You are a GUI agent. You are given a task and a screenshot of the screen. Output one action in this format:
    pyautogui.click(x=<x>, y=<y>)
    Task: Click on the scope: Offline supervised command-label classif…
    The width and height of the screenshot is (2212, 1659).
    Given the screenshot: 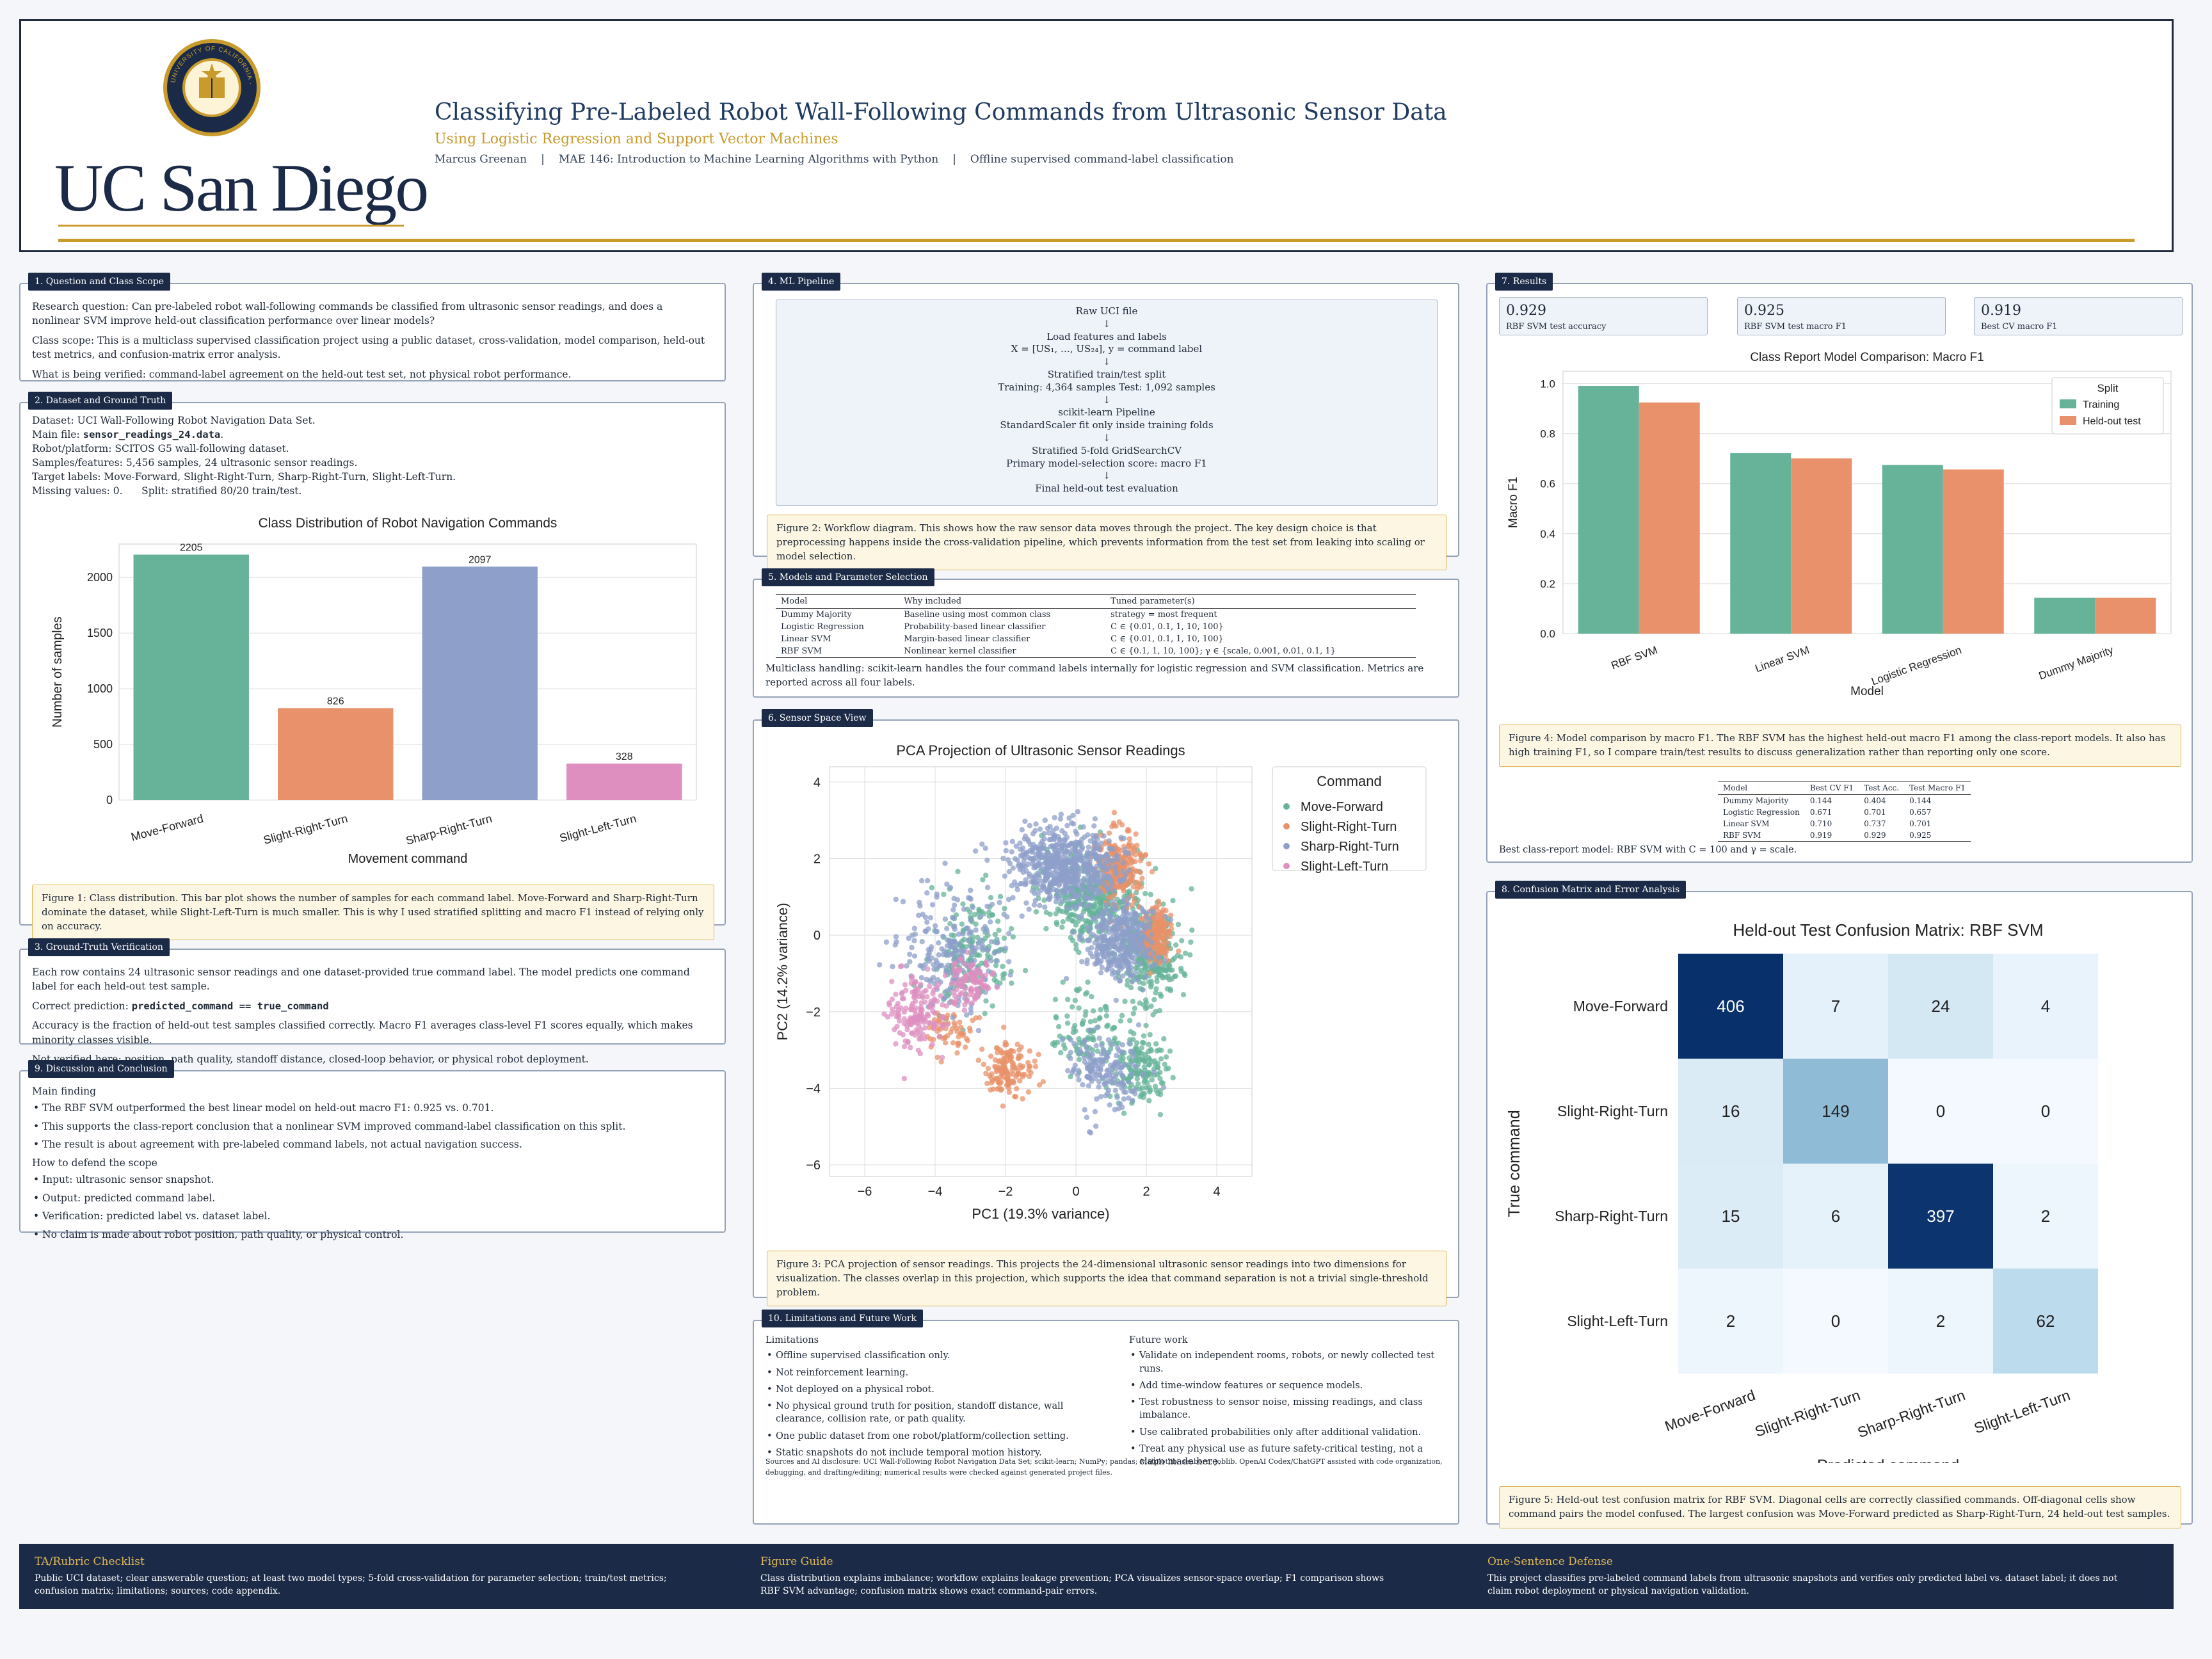 What is the action you would take?
    pyautogui.click(x=1102, y=159)
    